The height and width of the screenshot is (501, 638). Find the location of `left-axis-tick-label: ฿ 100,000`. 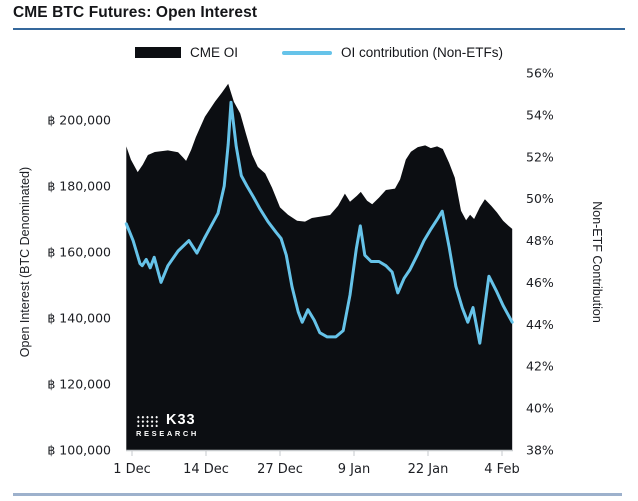

left-axis-tick-label: ฿ 100,000 is located at coordinates (79, 450).